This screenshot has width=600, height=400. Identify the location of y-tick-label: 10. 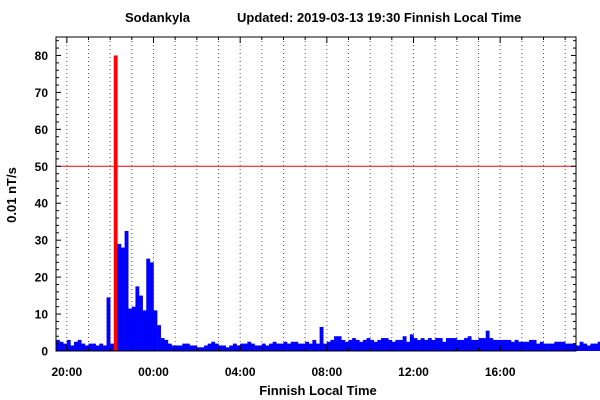
(42, 315).